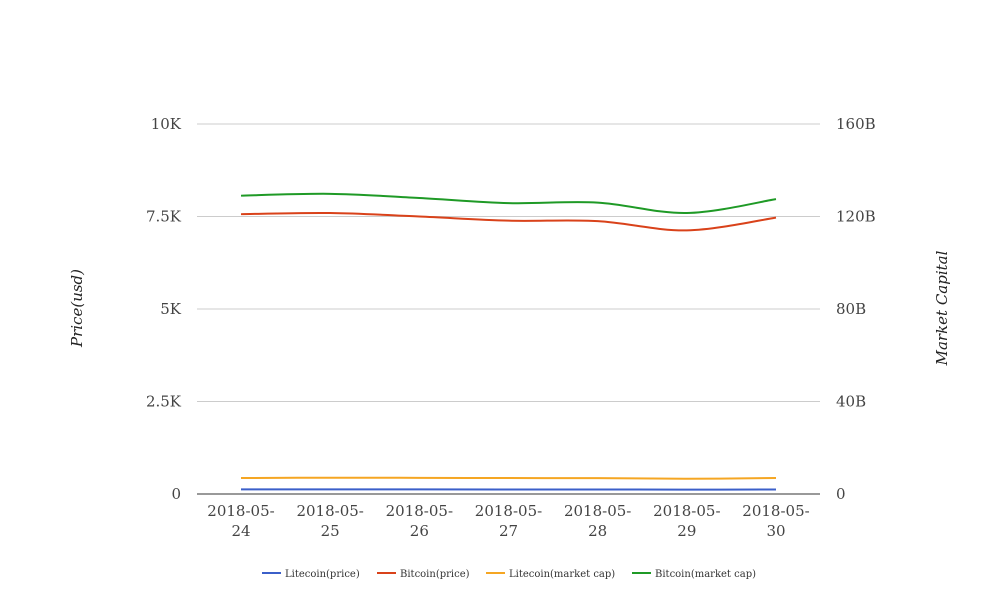 The image size is (1008, 616). What do you see at coordinates (856, 124) in the screenshot?
I see `y2-tick-label: 160B` at bounding box center [856, 124].